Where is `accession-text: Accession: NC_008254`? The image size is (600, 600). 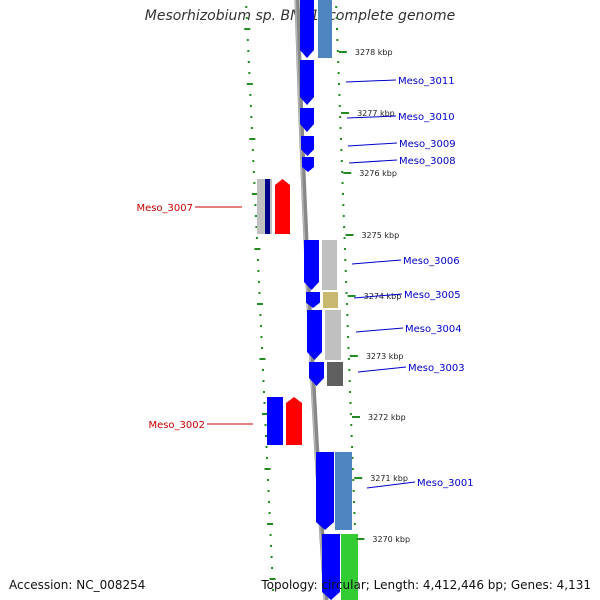
accession-text: Accession: NC_008254 is located at coordinates (77, 585).